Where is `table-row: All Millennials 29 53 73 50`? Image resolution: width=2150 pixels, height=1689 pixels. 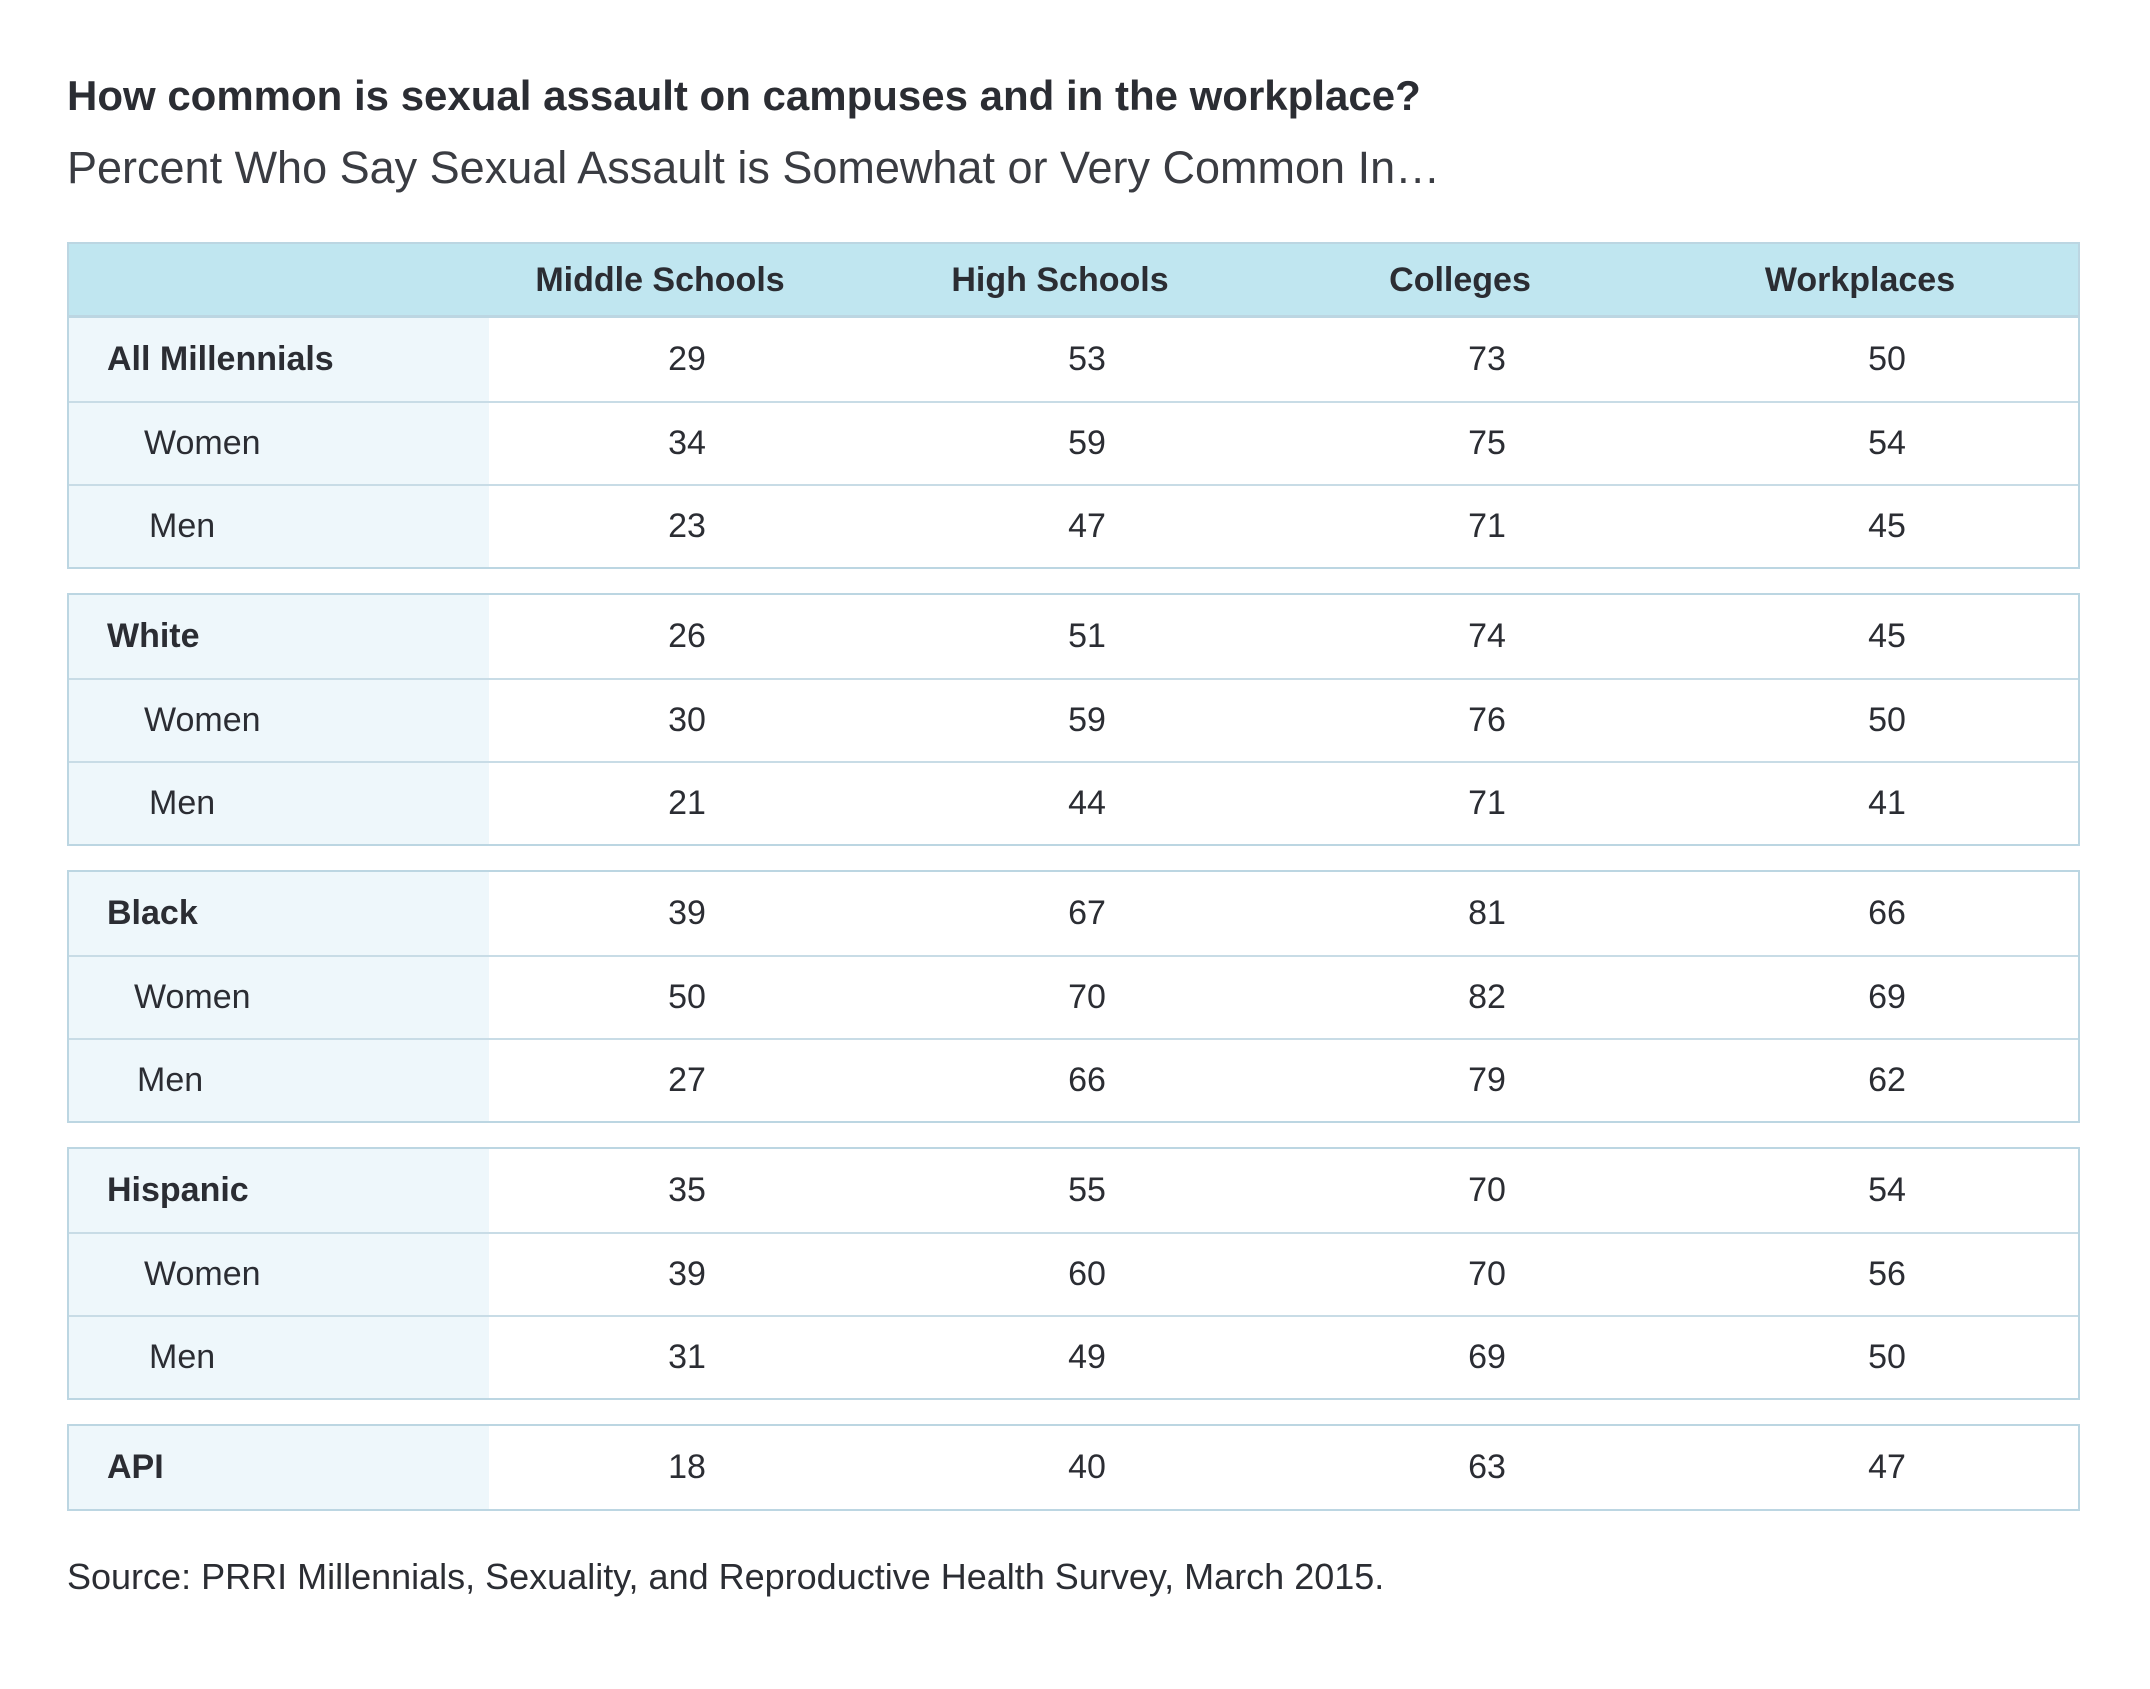
table-row: All Millennials 29 53 73 50 is located at coordinates (1073, 359).